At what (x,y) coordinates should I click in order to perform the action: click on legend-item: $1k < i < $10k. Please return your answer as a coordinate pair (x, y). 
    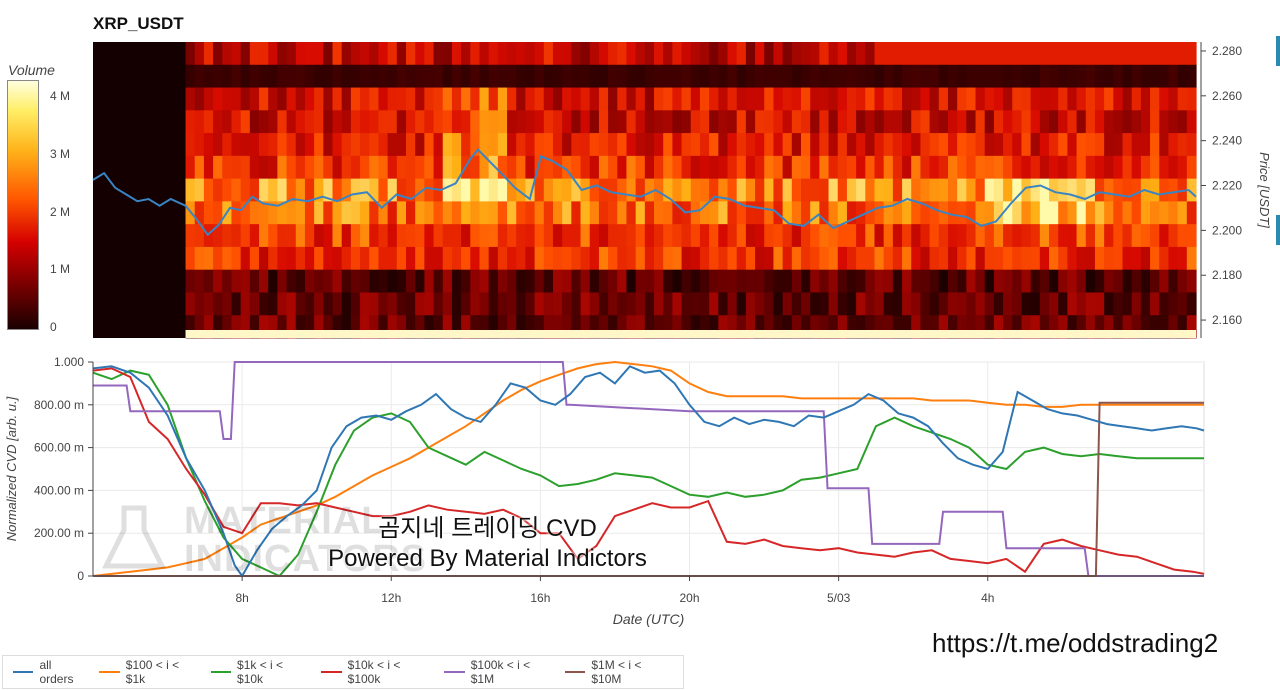
    Looking at the image, I should click on (259, 672).